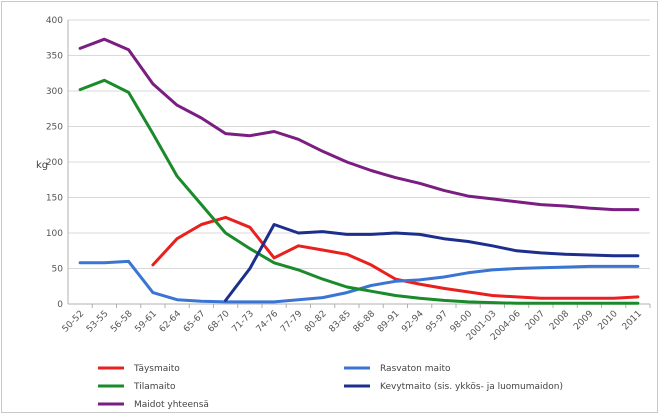 This screenshot has width=661, height=416. I want to click on x-tick-label: 2009, so click(583, 320).